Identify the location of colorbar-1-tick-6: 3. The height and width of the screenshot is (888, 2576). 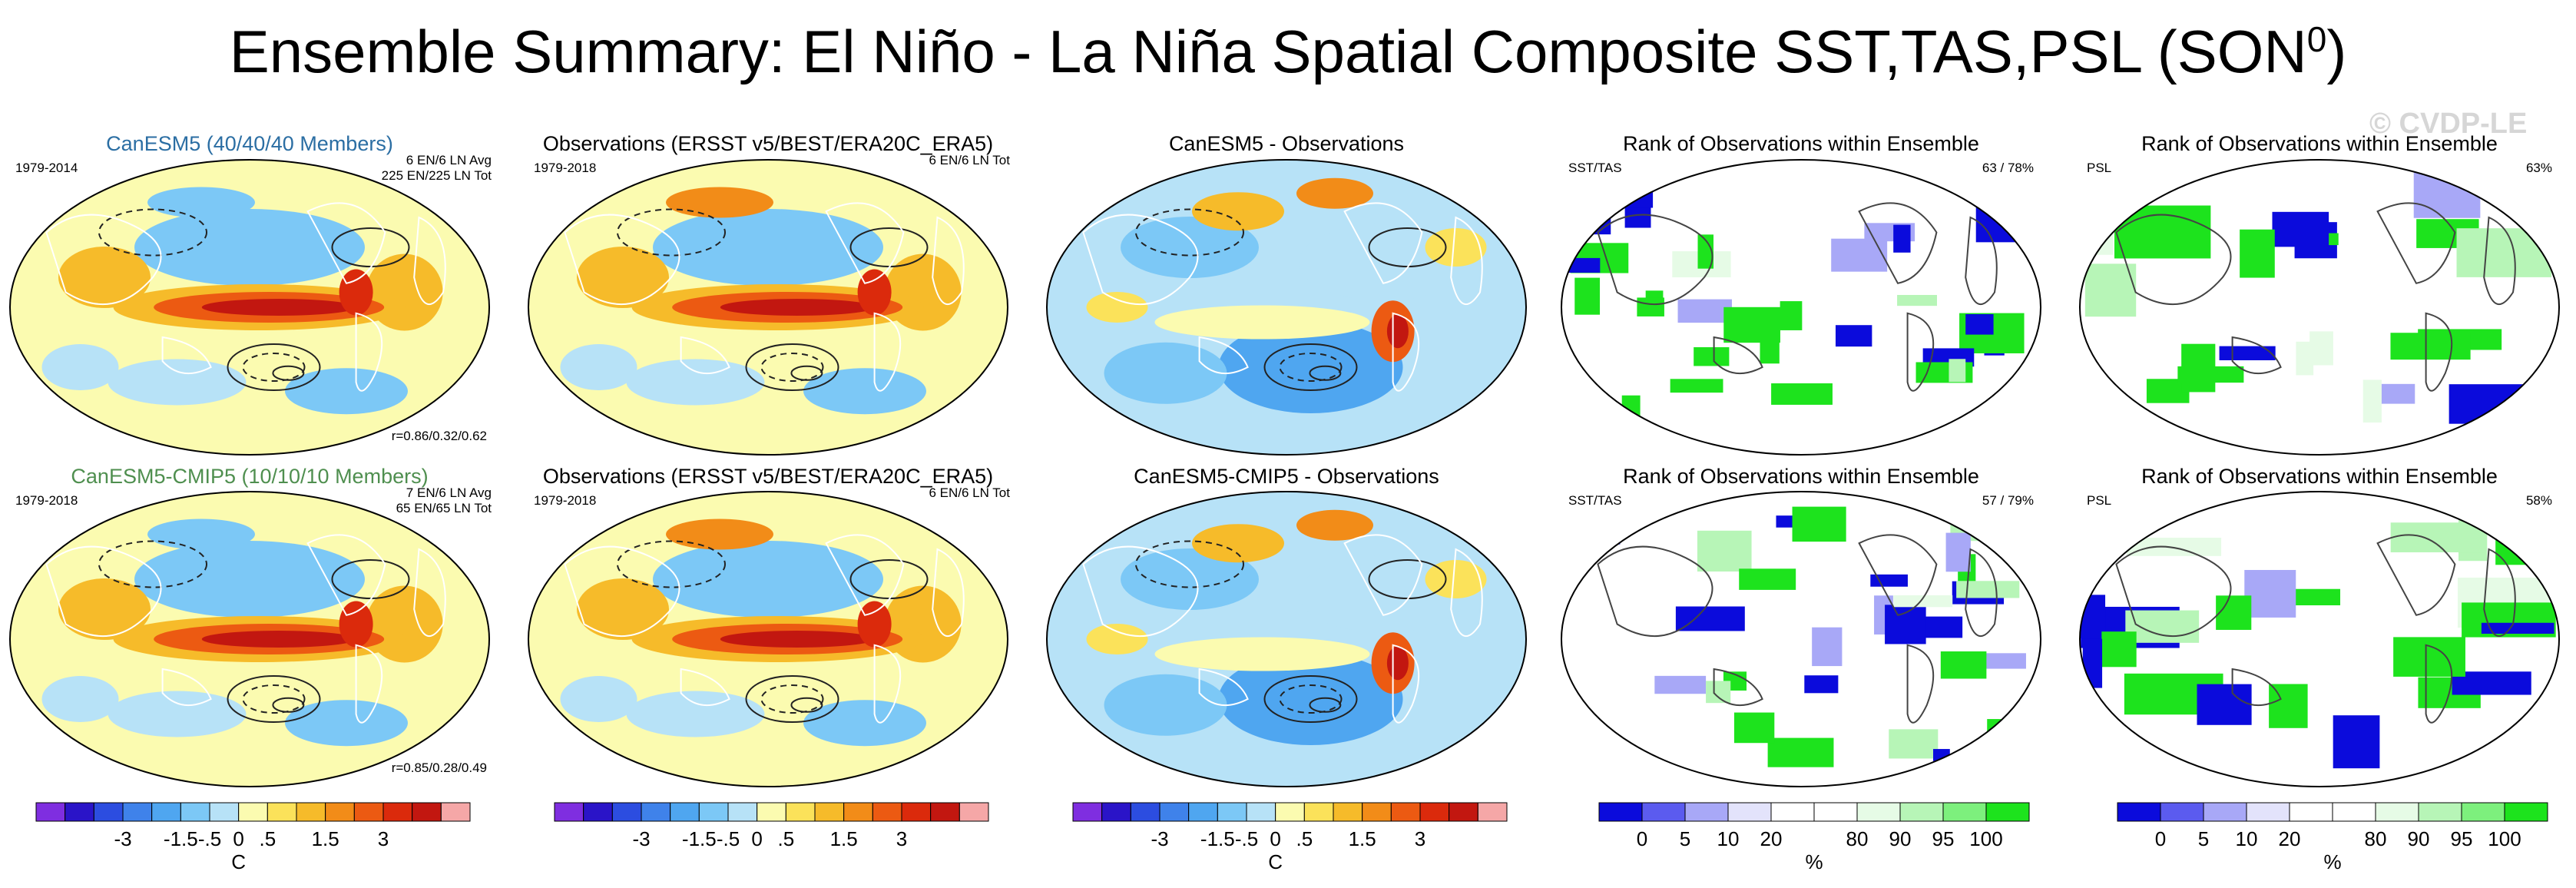
(902, 838).